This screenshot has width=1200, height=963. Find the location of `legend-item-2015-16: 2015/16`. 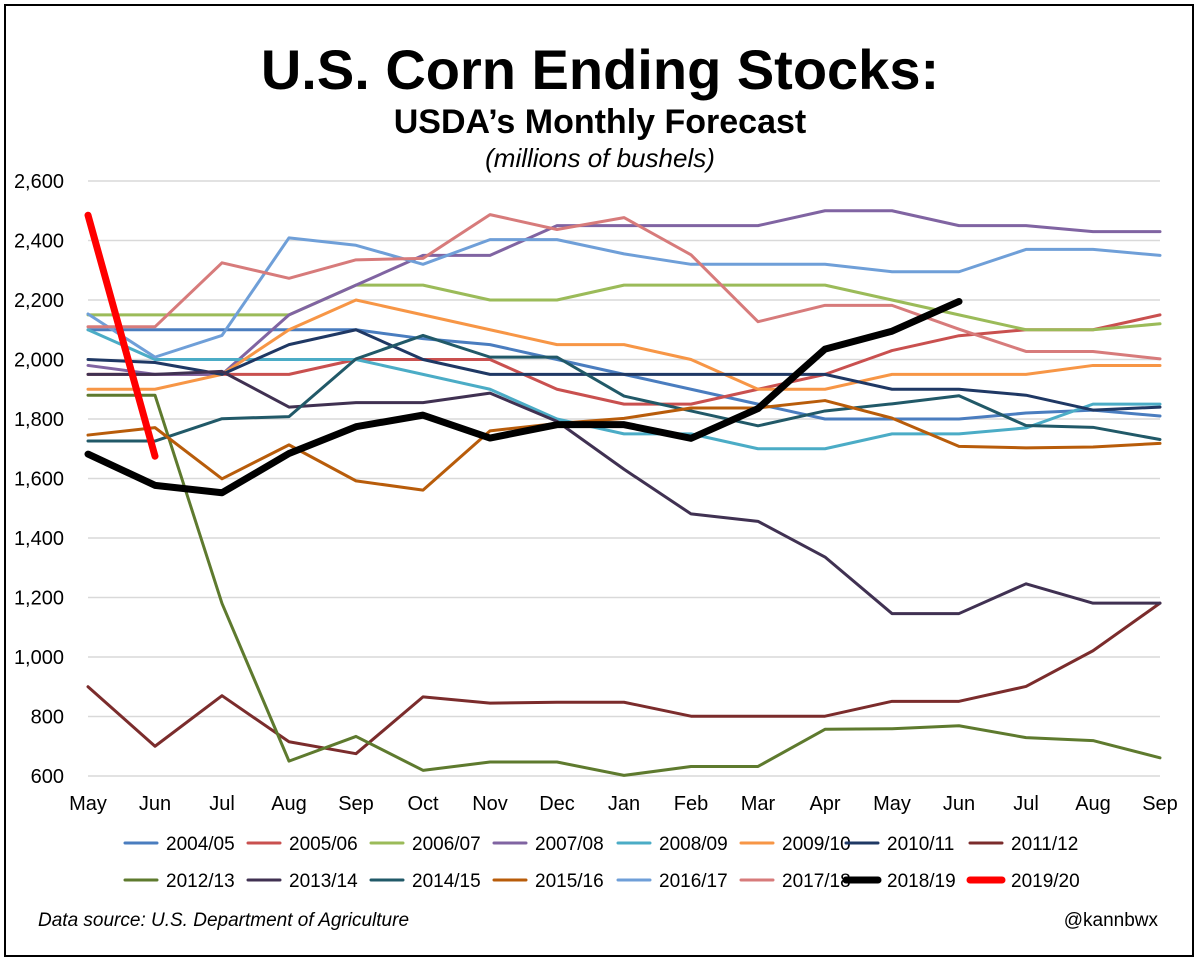

legend-item-2015-16: 2015/16 is located at coordinates (548, 881).